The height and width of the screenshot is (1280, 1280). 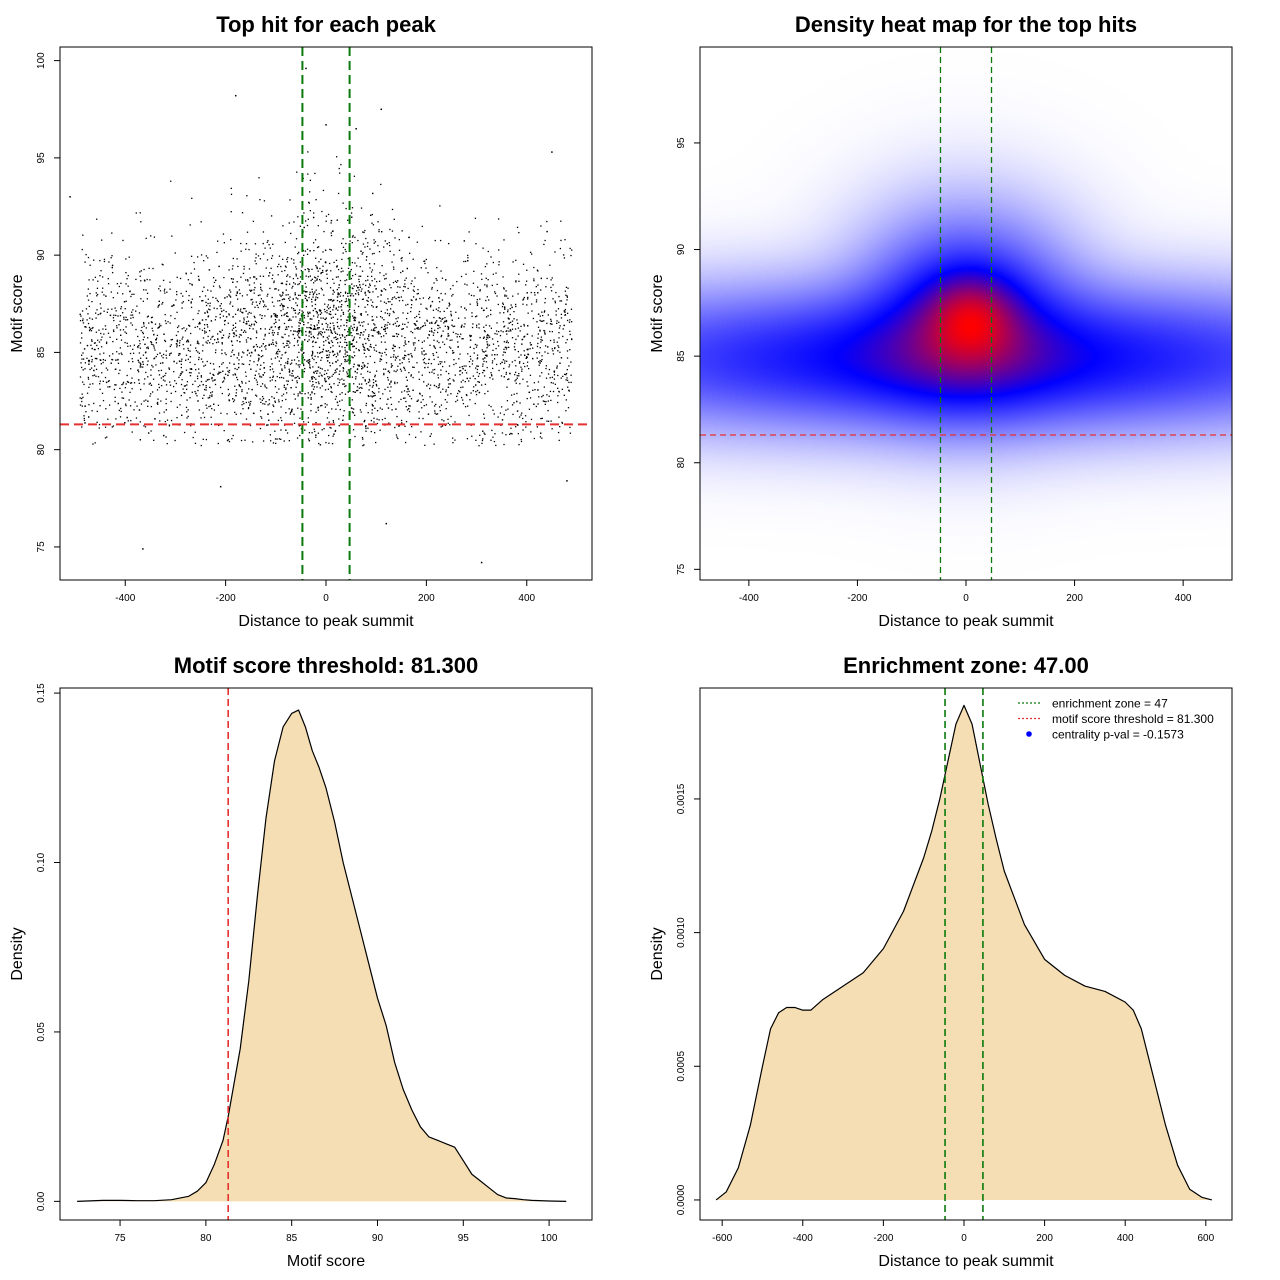 I want to click on density-area, so click(x=322, y=956).